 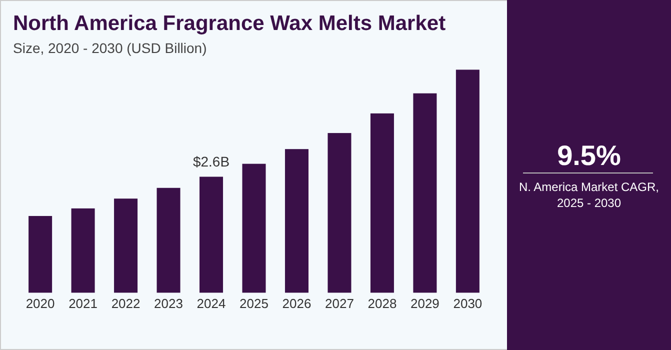 What do you see at coordinates (589, 155) in the screenshot?
I see `text: 9.5%` at bounding box center [589, 155].